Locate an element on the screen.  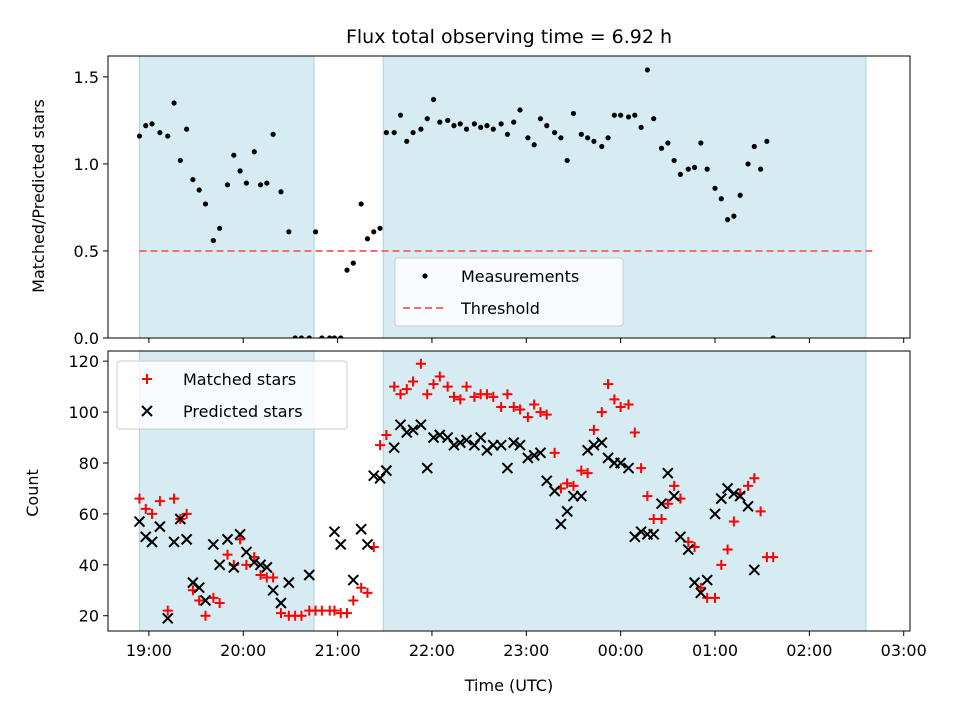
x-tick-label-5: 23:00 is located at coordinates (526, 650).